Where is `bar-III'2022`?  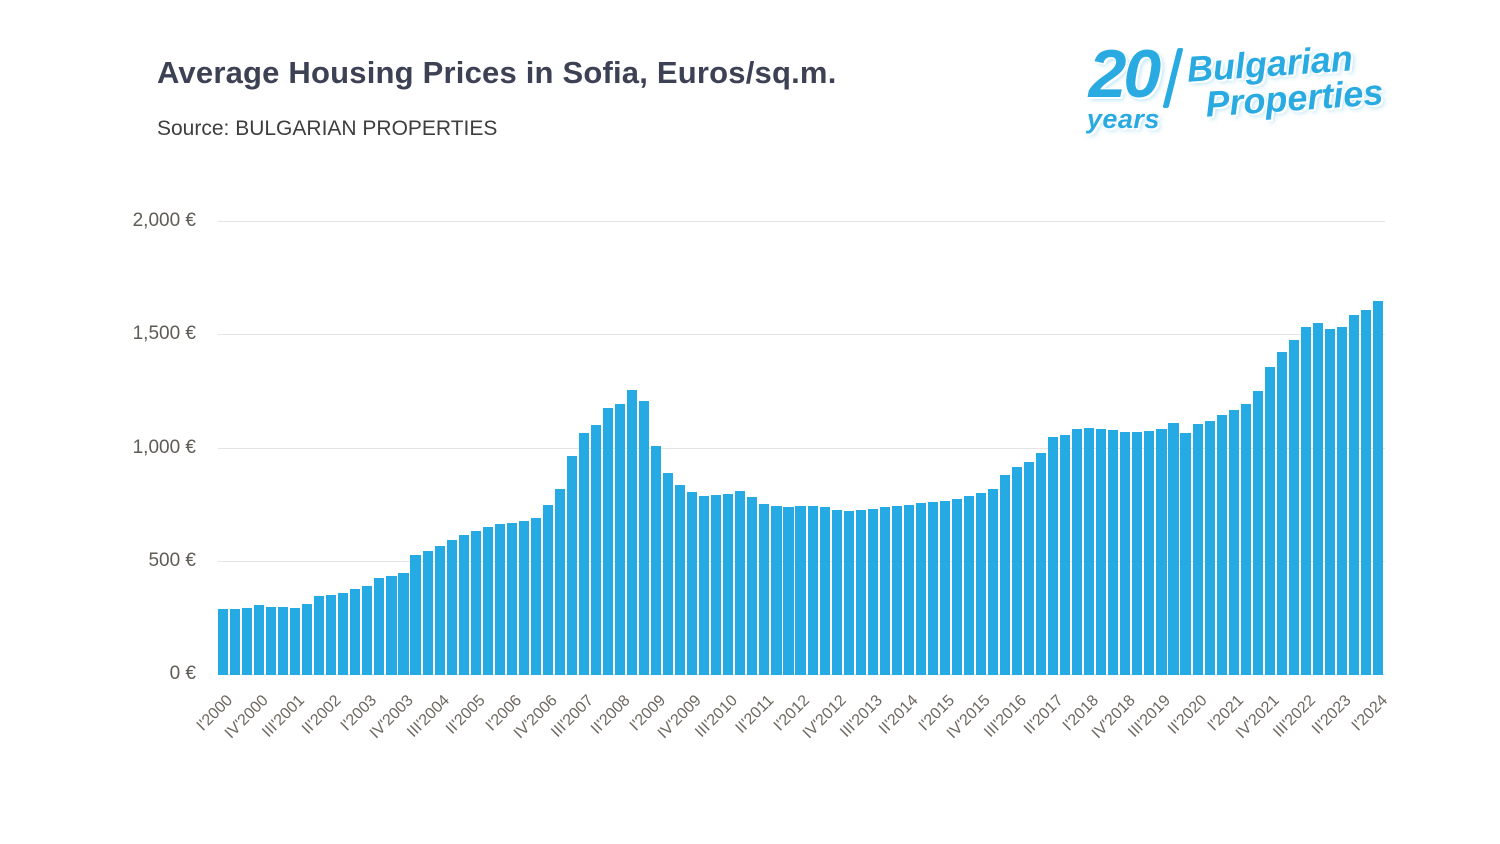 bar-III'2022 is located at coordinates (1305, 500).